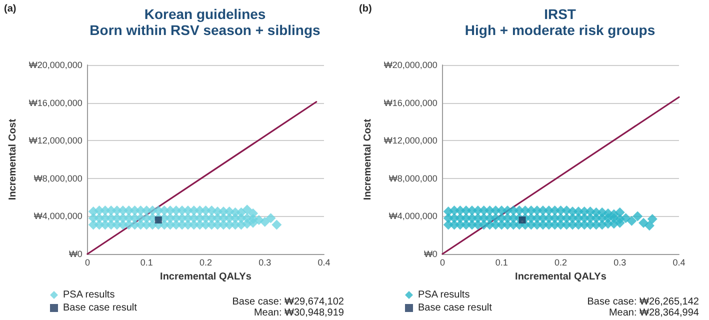 This screenshot has height=320, width=709. Describe the element at coordinates (560, 14) in the screenshot. I see `chart-title: IRST` at that location.